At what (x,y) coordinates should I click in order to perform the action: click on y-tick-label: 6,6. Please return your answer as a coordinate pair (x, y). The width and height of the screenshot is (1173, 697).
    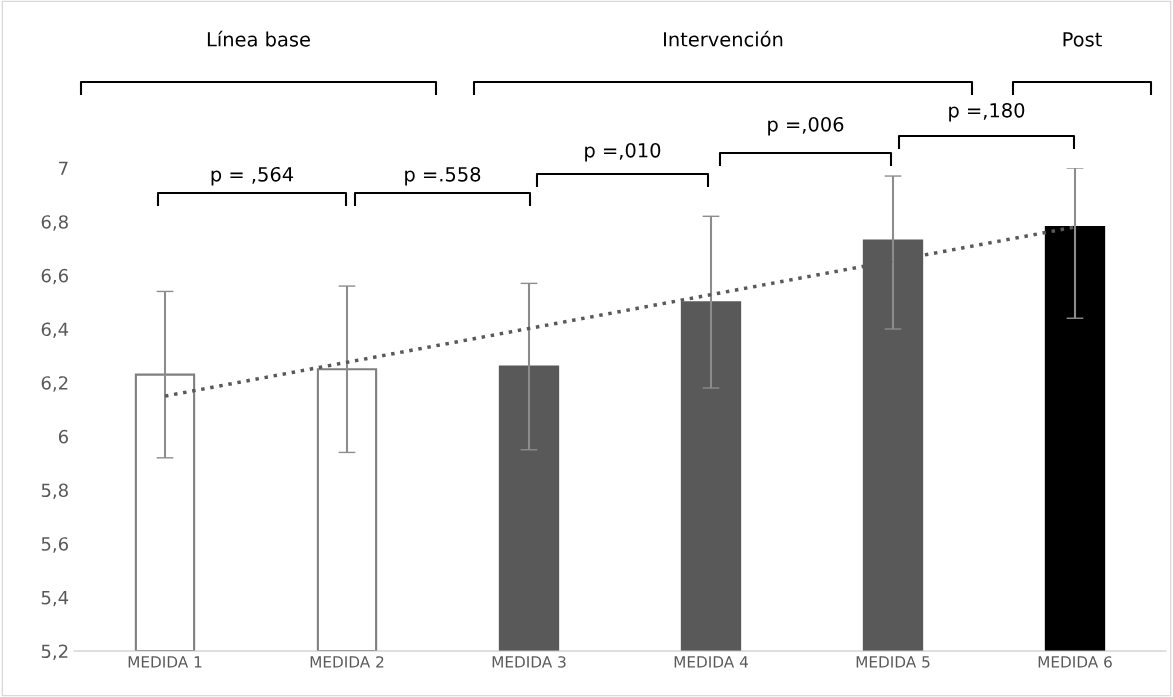
    Looking at the image, I should click on (54, 276).